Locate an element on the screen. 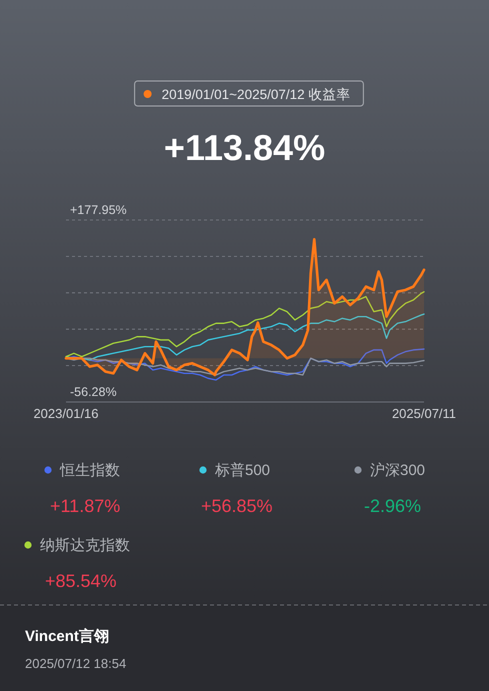  picture-return-period-badge: 2019/01/01~2025/07/12 收益率 is located at coordinates (249, 93).